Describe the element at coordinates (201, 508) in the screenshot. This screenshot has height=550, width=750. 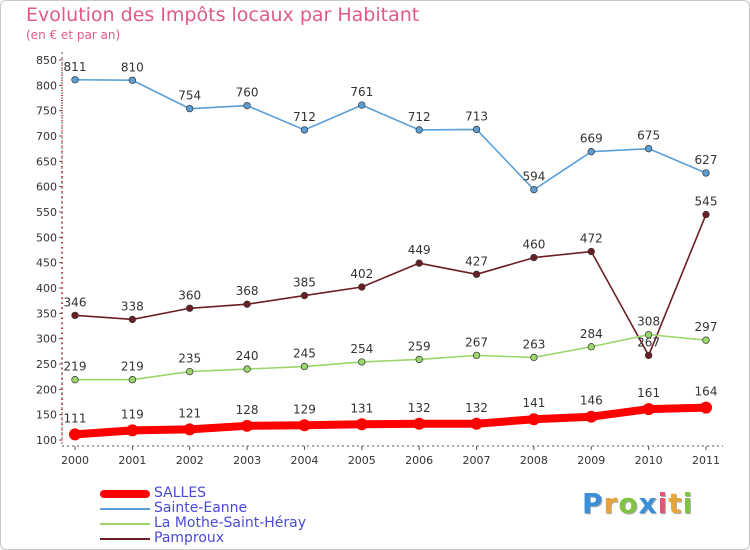
I see `legend-label: Sainte-Eanne` at that location.